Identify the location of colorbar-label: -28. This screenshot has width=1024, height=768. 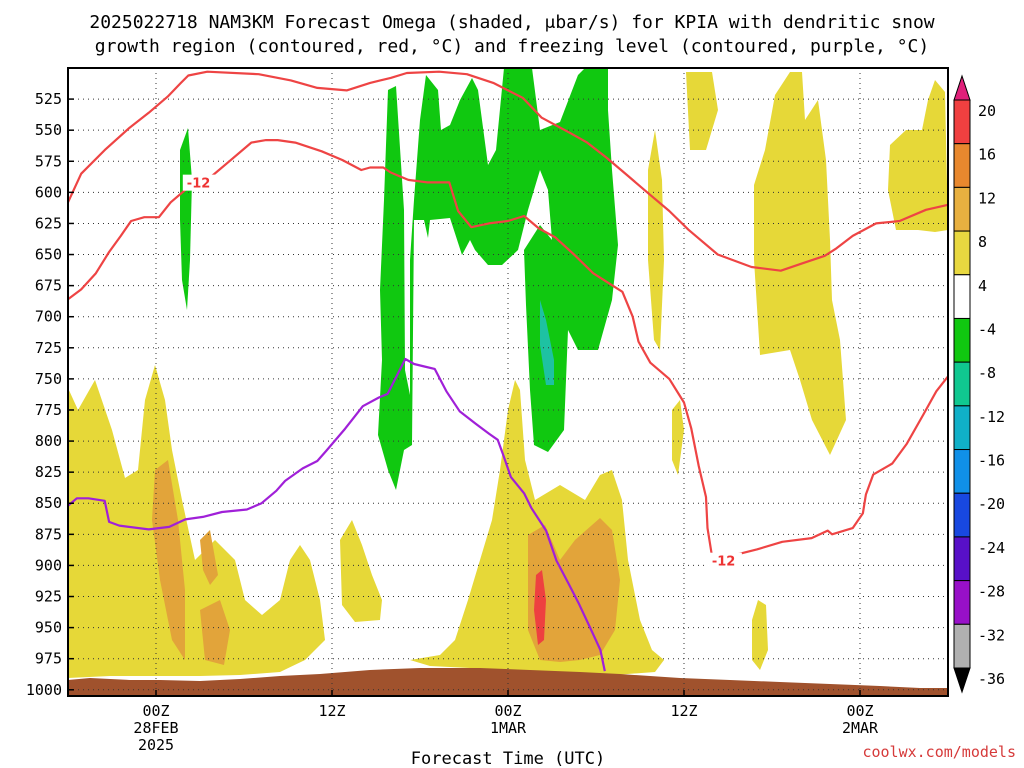
(991, 592).